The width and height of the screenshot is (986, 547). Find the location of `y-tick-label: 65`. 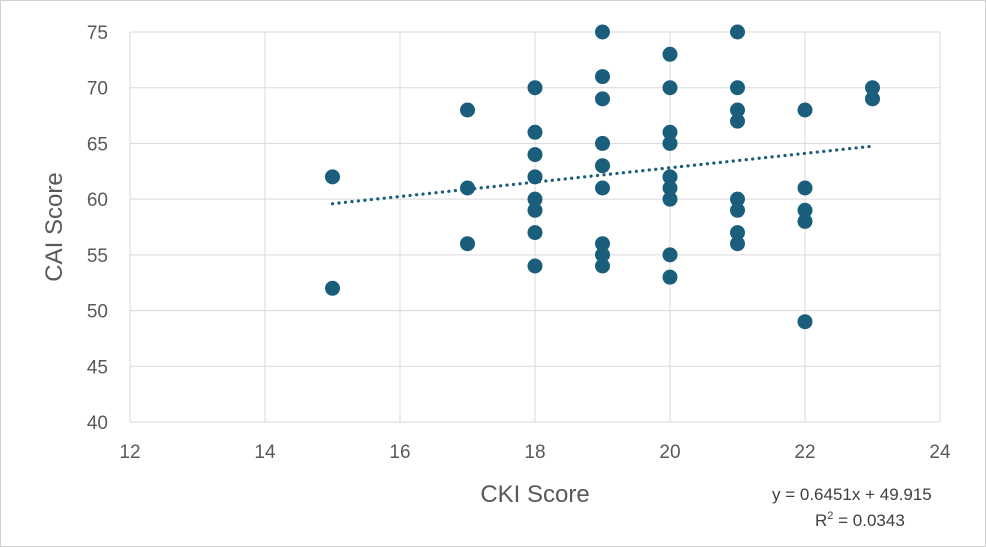

y-tick-label: 65 is located at coordinates (97, 144).